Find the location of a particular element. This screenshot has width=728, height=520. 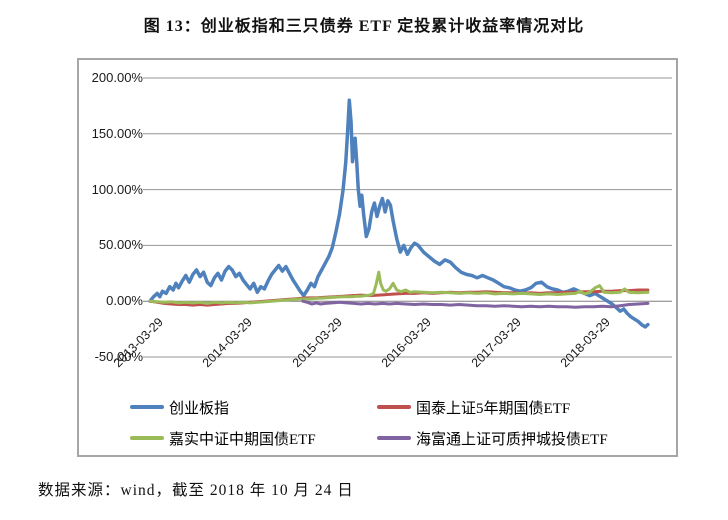

y-tick-label: -50.00% is located at coordinates (118, 356).